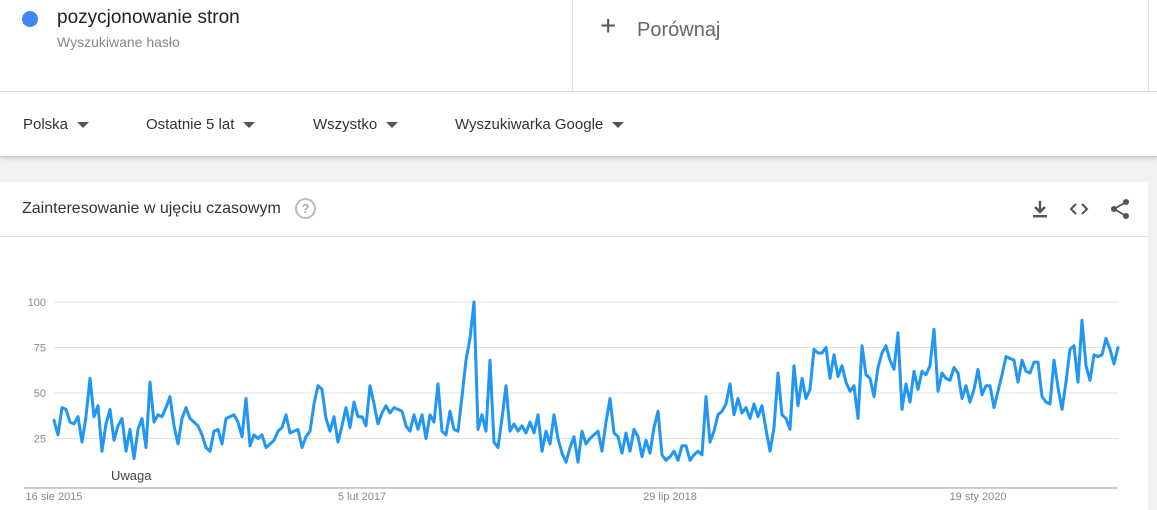 Image resolution: width=1157 pixels, height=510 pixels. What do you see at coordinates (1040, 209) in the screenshot?
I see `download-icon` at bounding box center [1040, 209].